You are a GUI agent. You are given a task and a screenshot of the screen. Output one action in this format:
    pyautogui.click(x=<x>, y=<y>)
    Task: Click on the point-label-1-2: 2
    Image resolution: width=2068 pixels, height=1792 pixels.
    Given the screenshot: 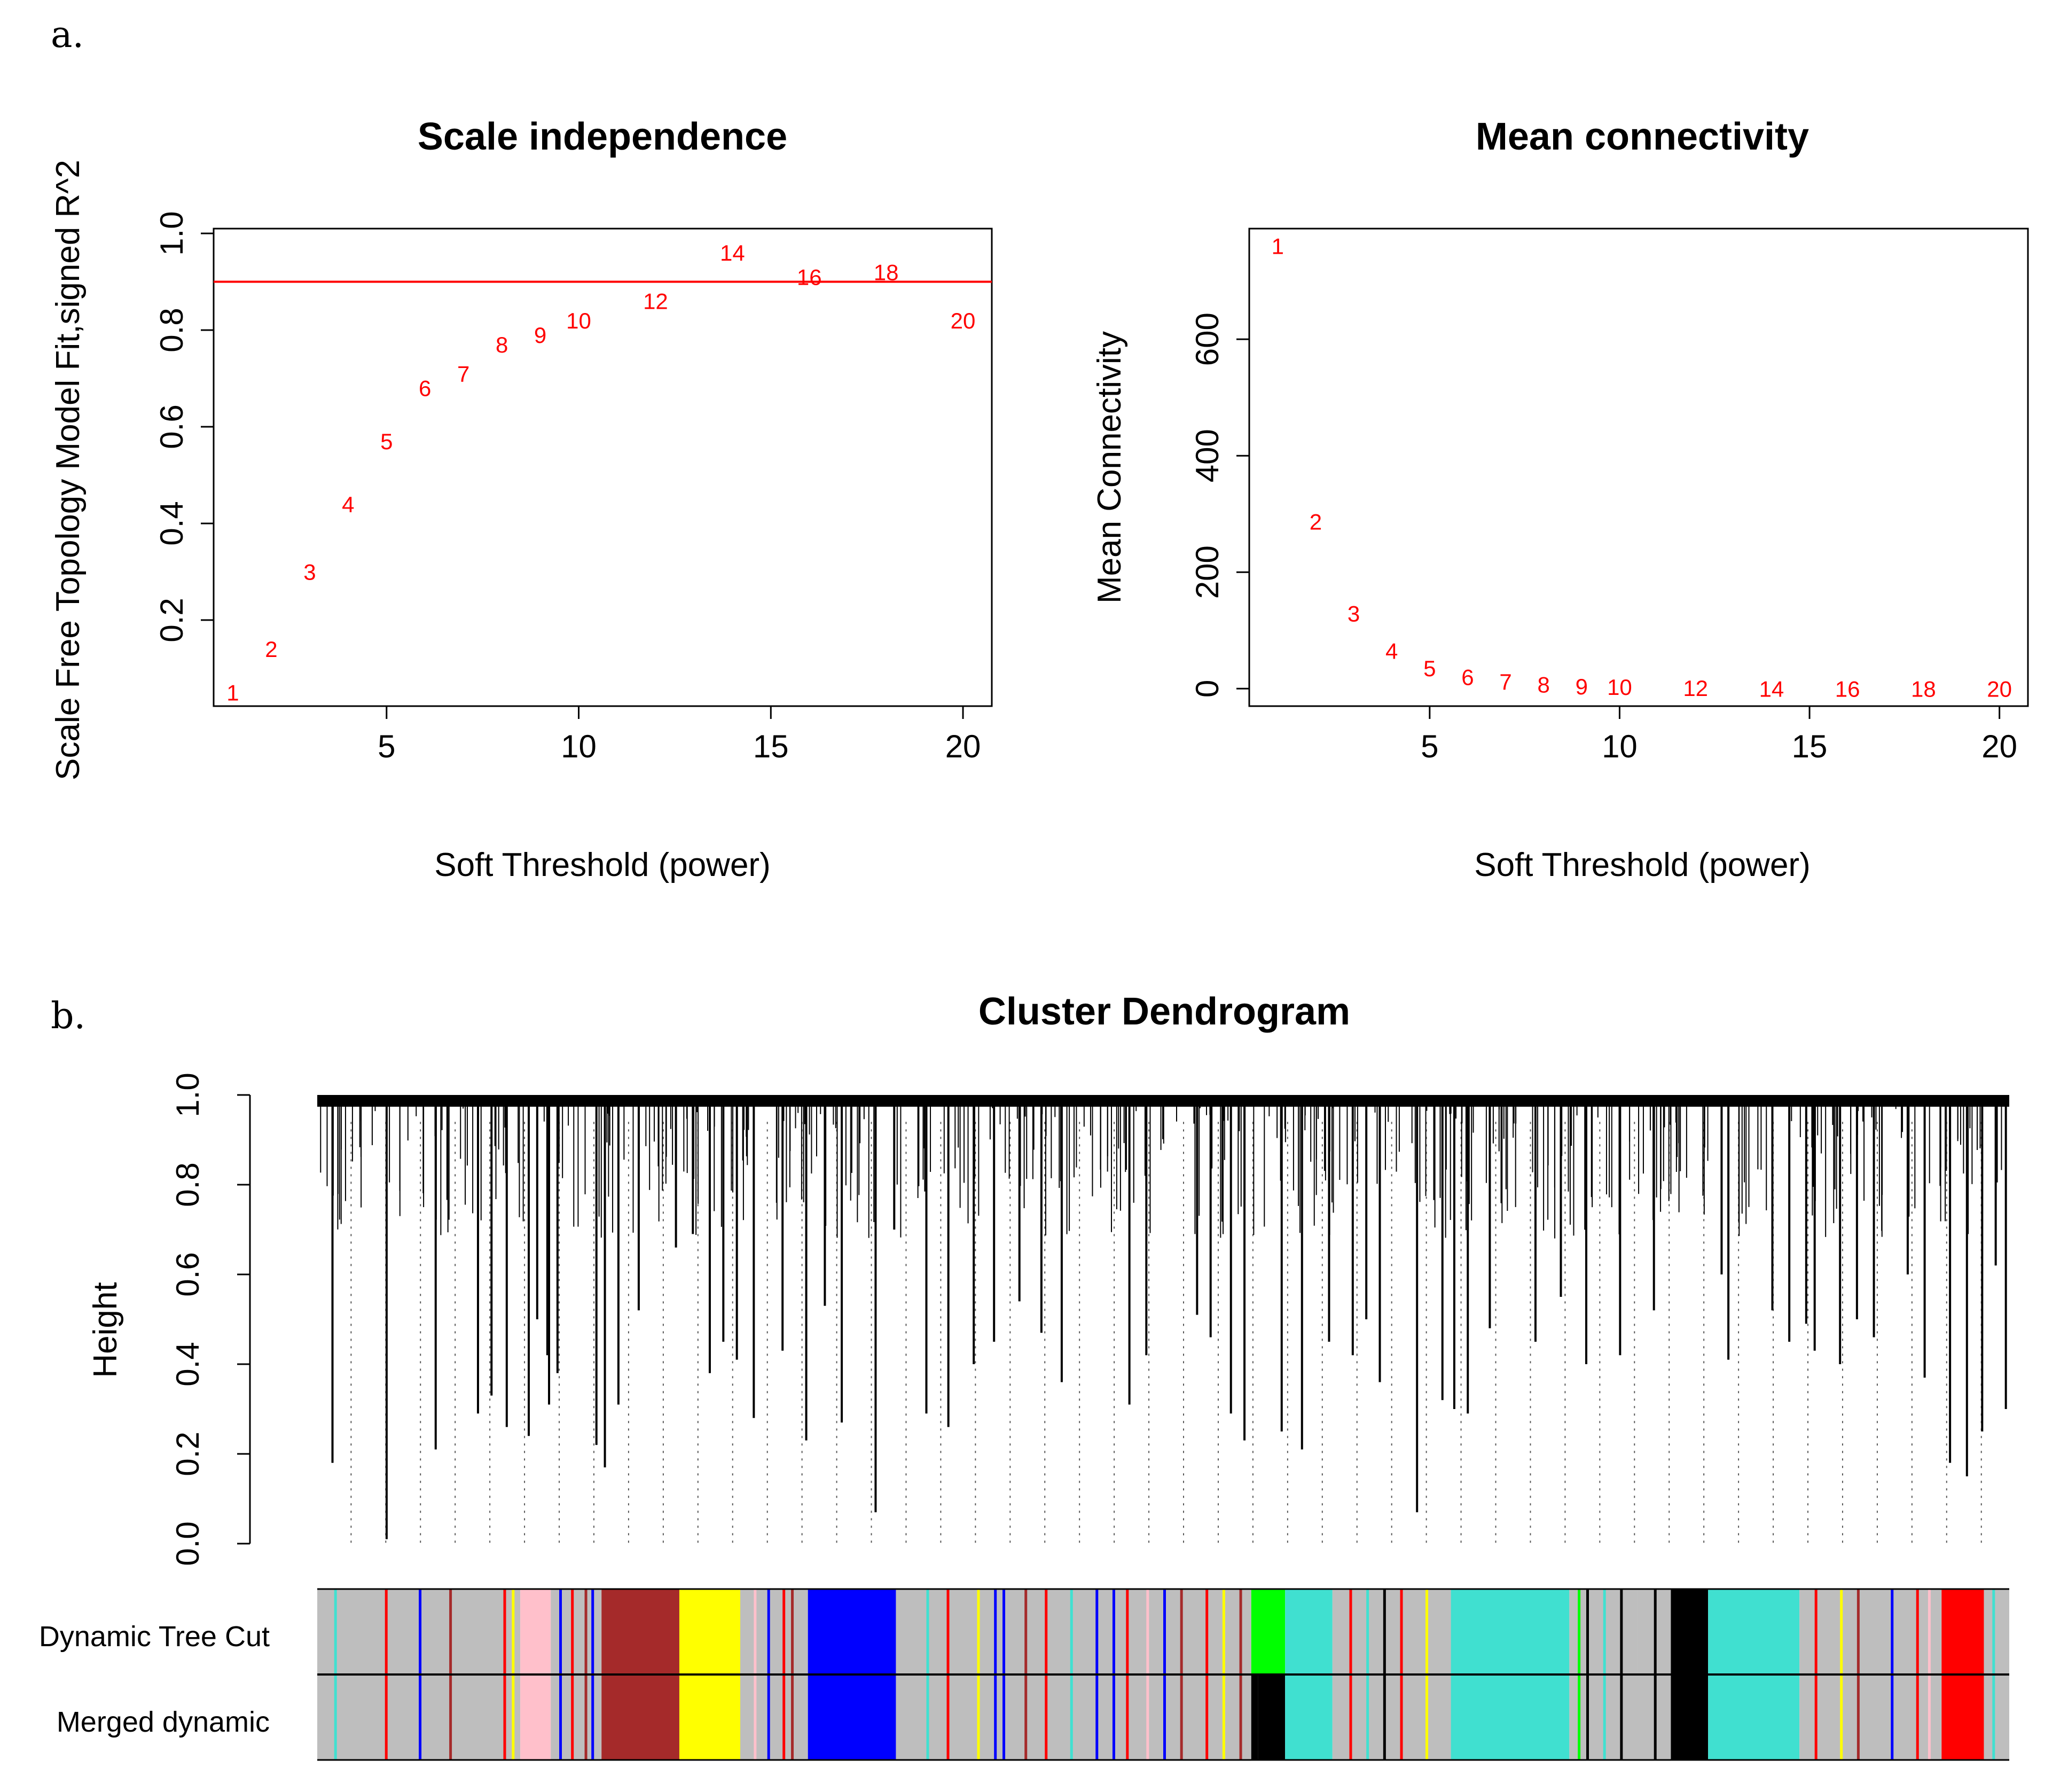 What is the action you would take?
    pyautogui.click(x=271, y=649)
    